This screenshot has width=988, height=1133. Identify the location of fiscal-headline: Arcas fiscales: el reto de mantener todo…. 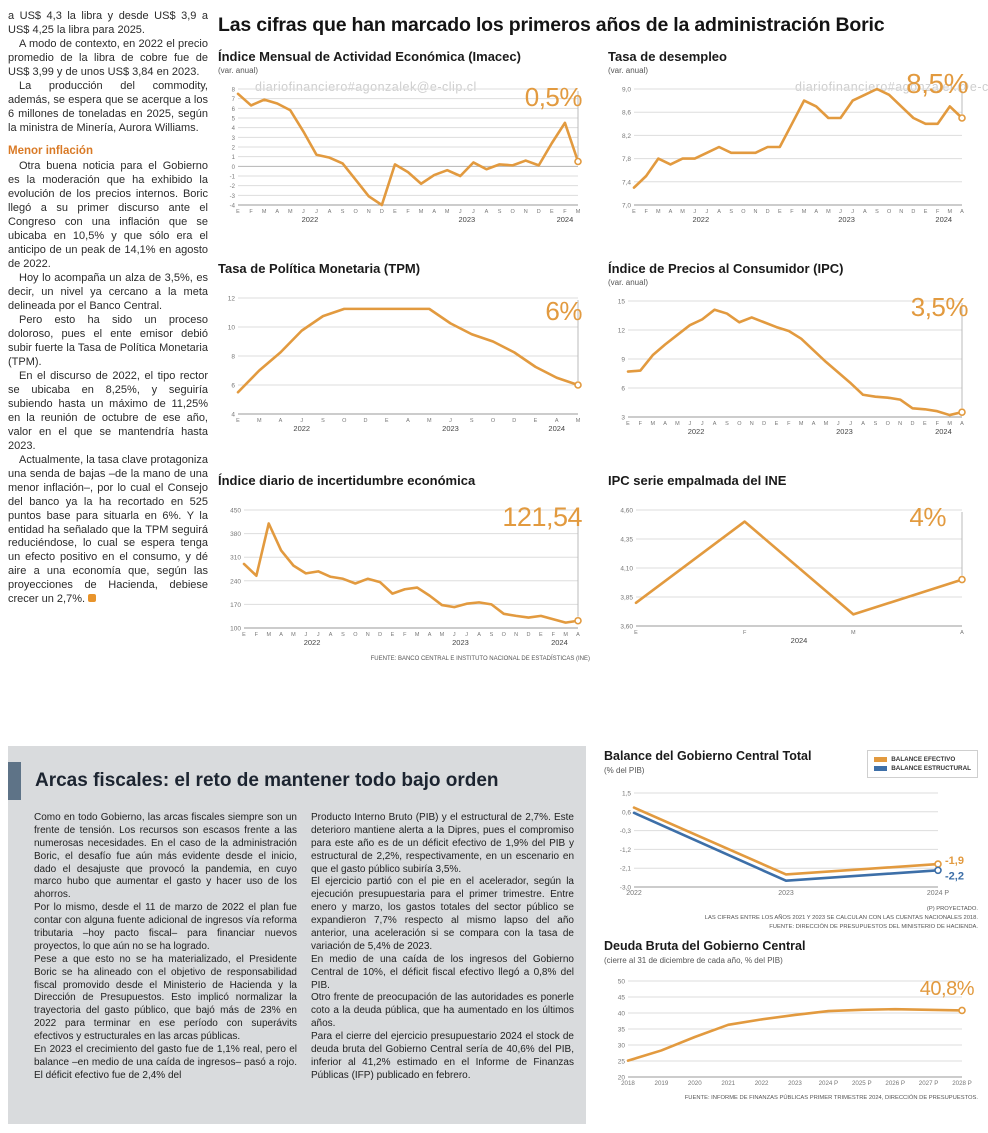
(267, 780).